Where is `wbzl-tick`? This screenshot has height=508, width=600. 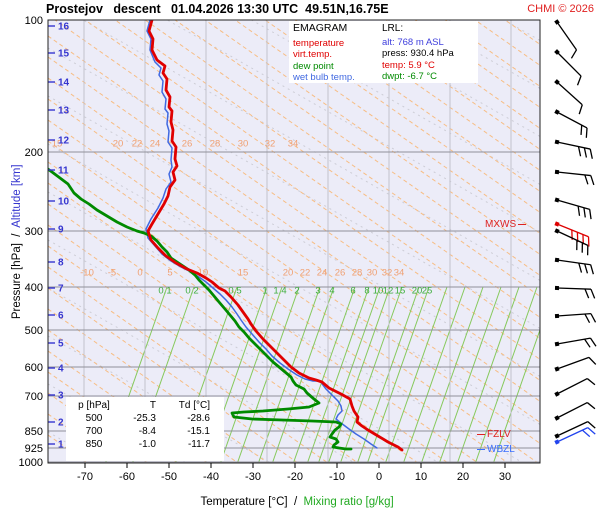
wbzl-tick is located at coordinates (481, 449).